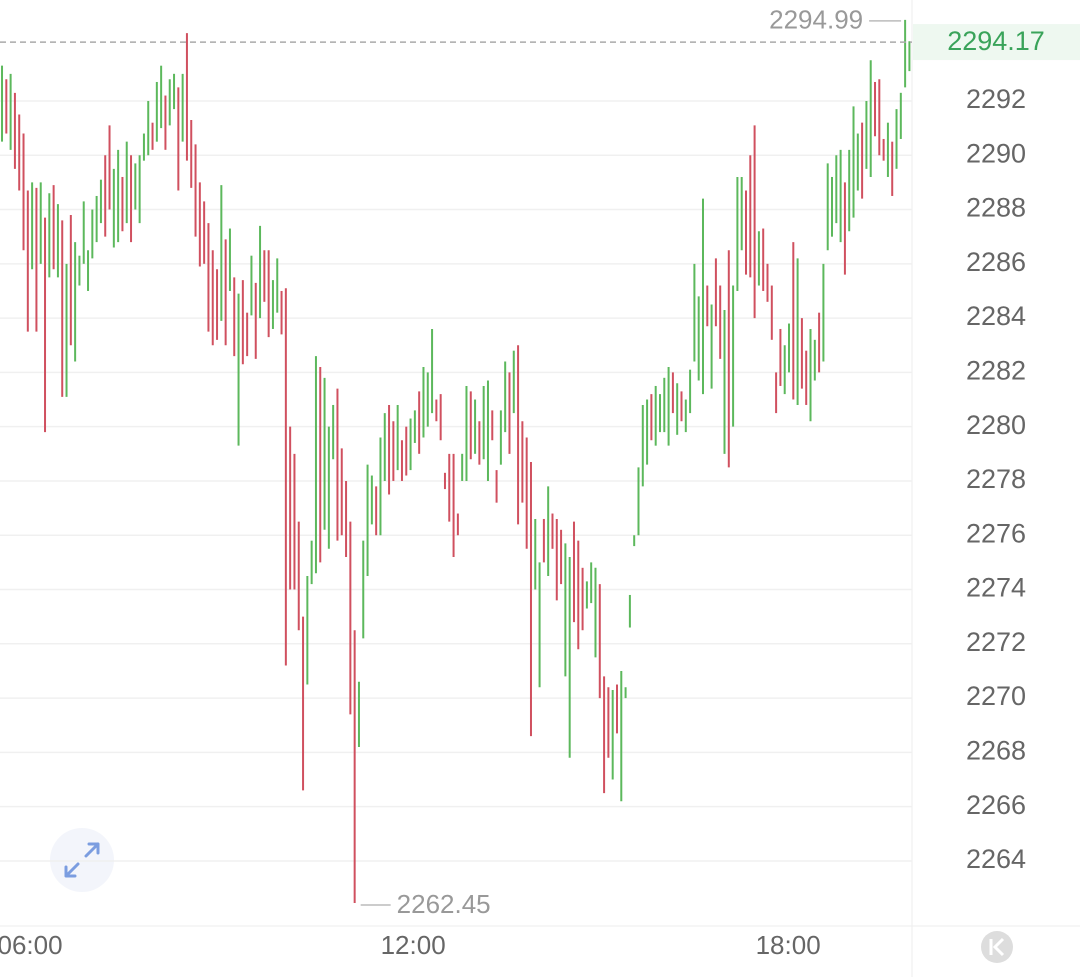 The image size is (1080, 977). I want to click on scroll-latest-button, so click(997, 947).